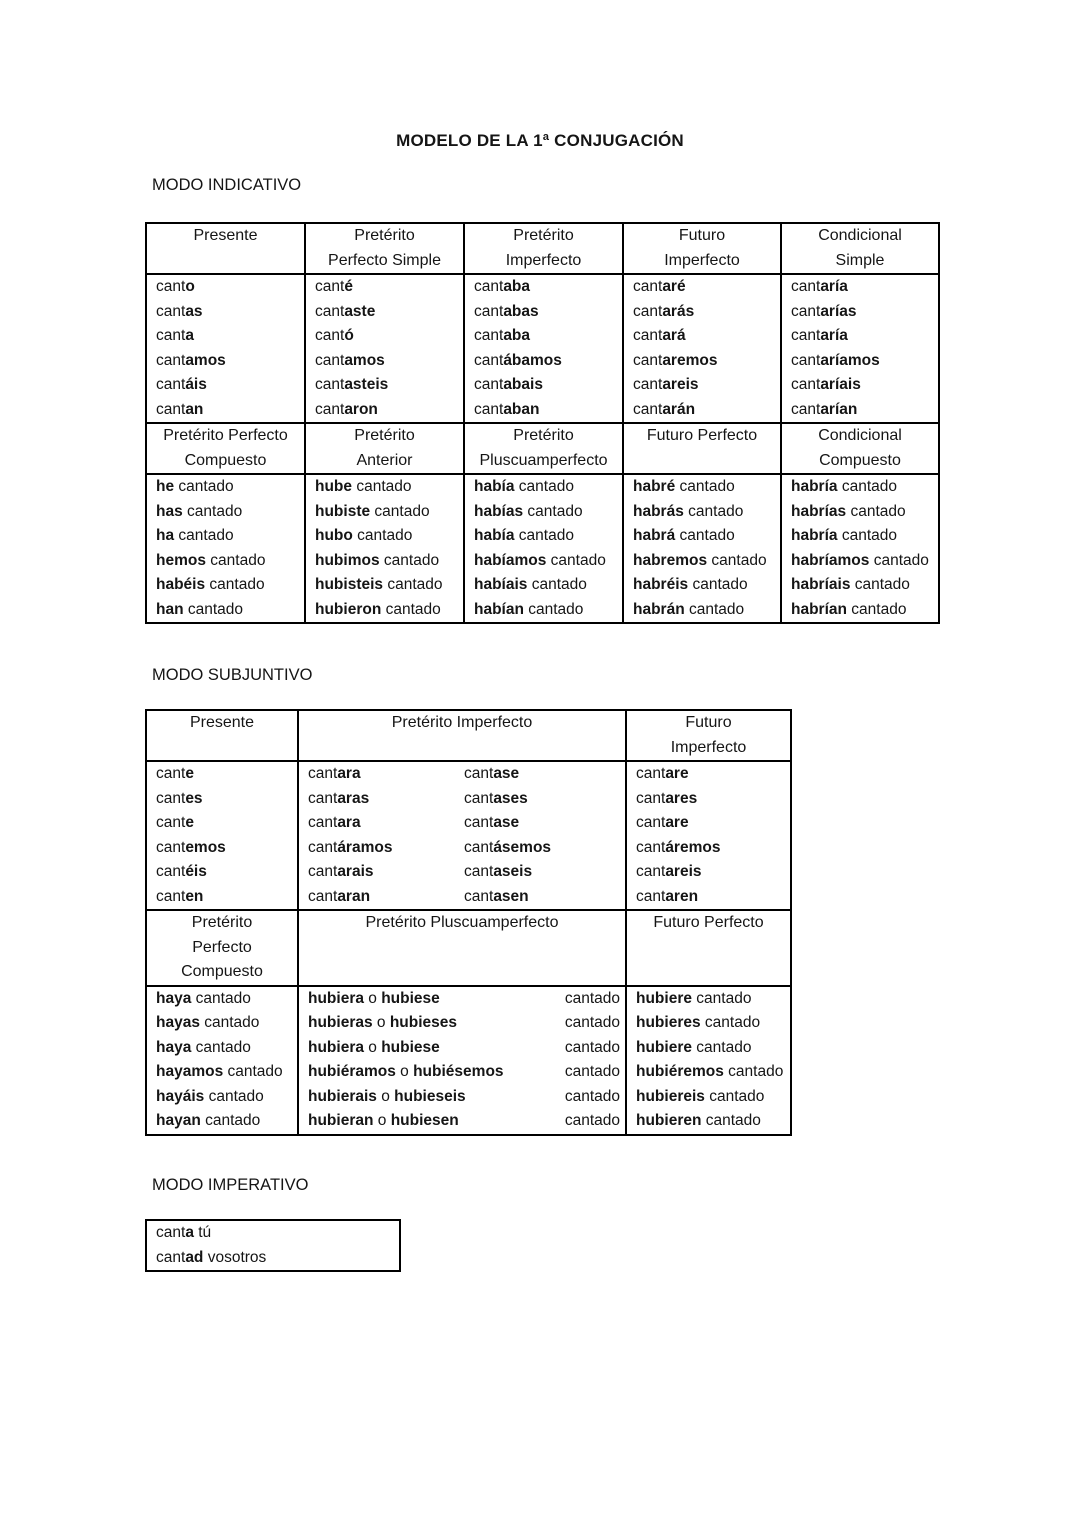  What do you see at coordinates (528, 511) in the screenshot?
I see `conjugation-line: habías cantado` at bounding box center [528, 511].